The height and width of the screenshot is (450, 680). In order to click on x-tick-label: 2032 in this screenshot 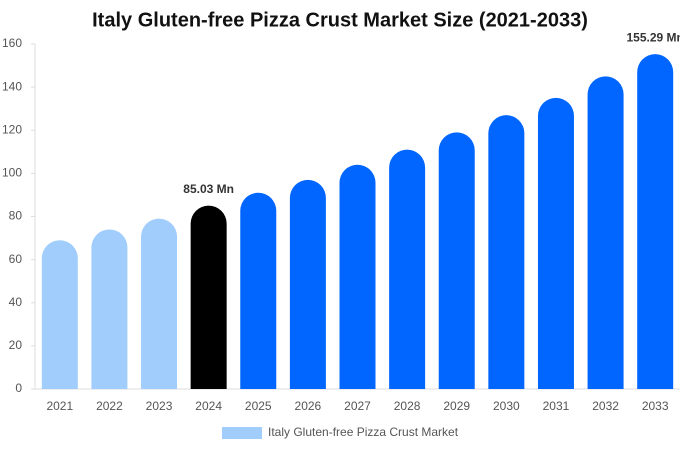, I will do `click(605, 406)`.